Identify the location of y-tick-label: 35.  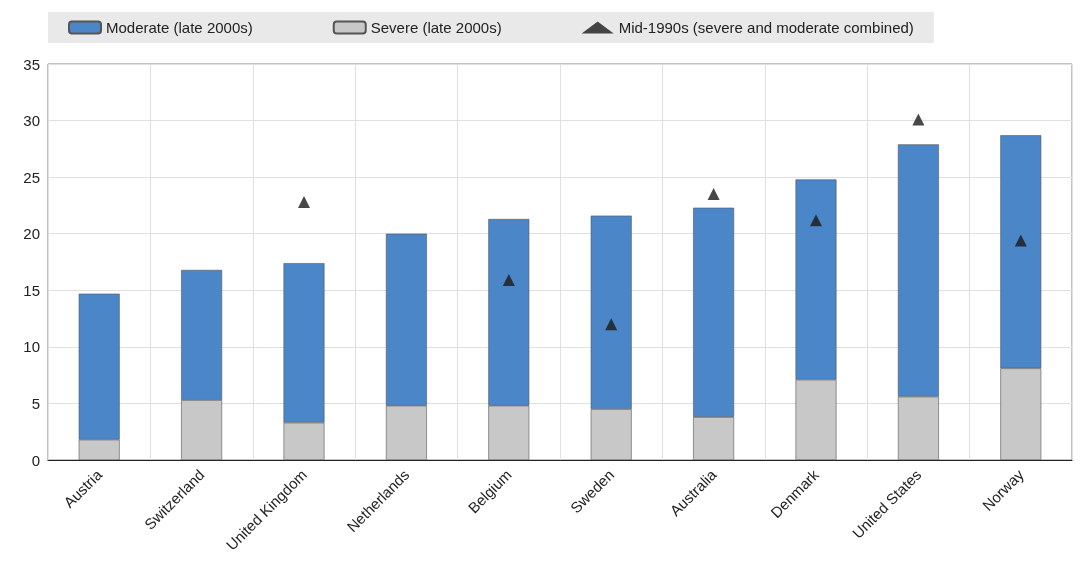
(31, 64).